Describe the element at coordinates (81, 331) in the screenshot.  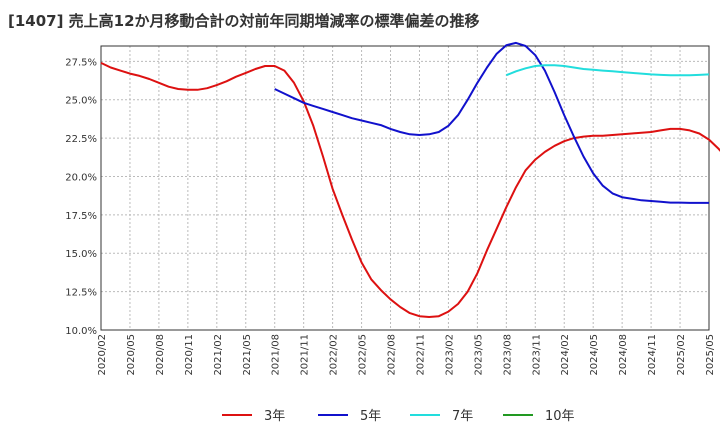
I see `y-tick-label: 10.0%` at that location.